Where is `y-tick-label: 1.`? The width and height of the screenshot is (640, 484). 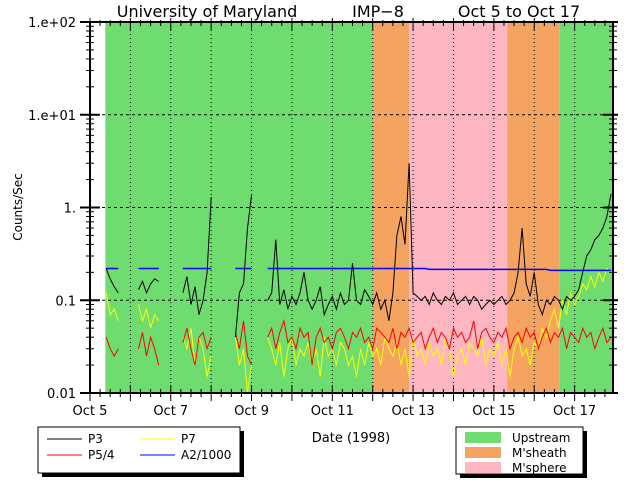 y-tick-label: 1. is located at coordinates (70, 209).